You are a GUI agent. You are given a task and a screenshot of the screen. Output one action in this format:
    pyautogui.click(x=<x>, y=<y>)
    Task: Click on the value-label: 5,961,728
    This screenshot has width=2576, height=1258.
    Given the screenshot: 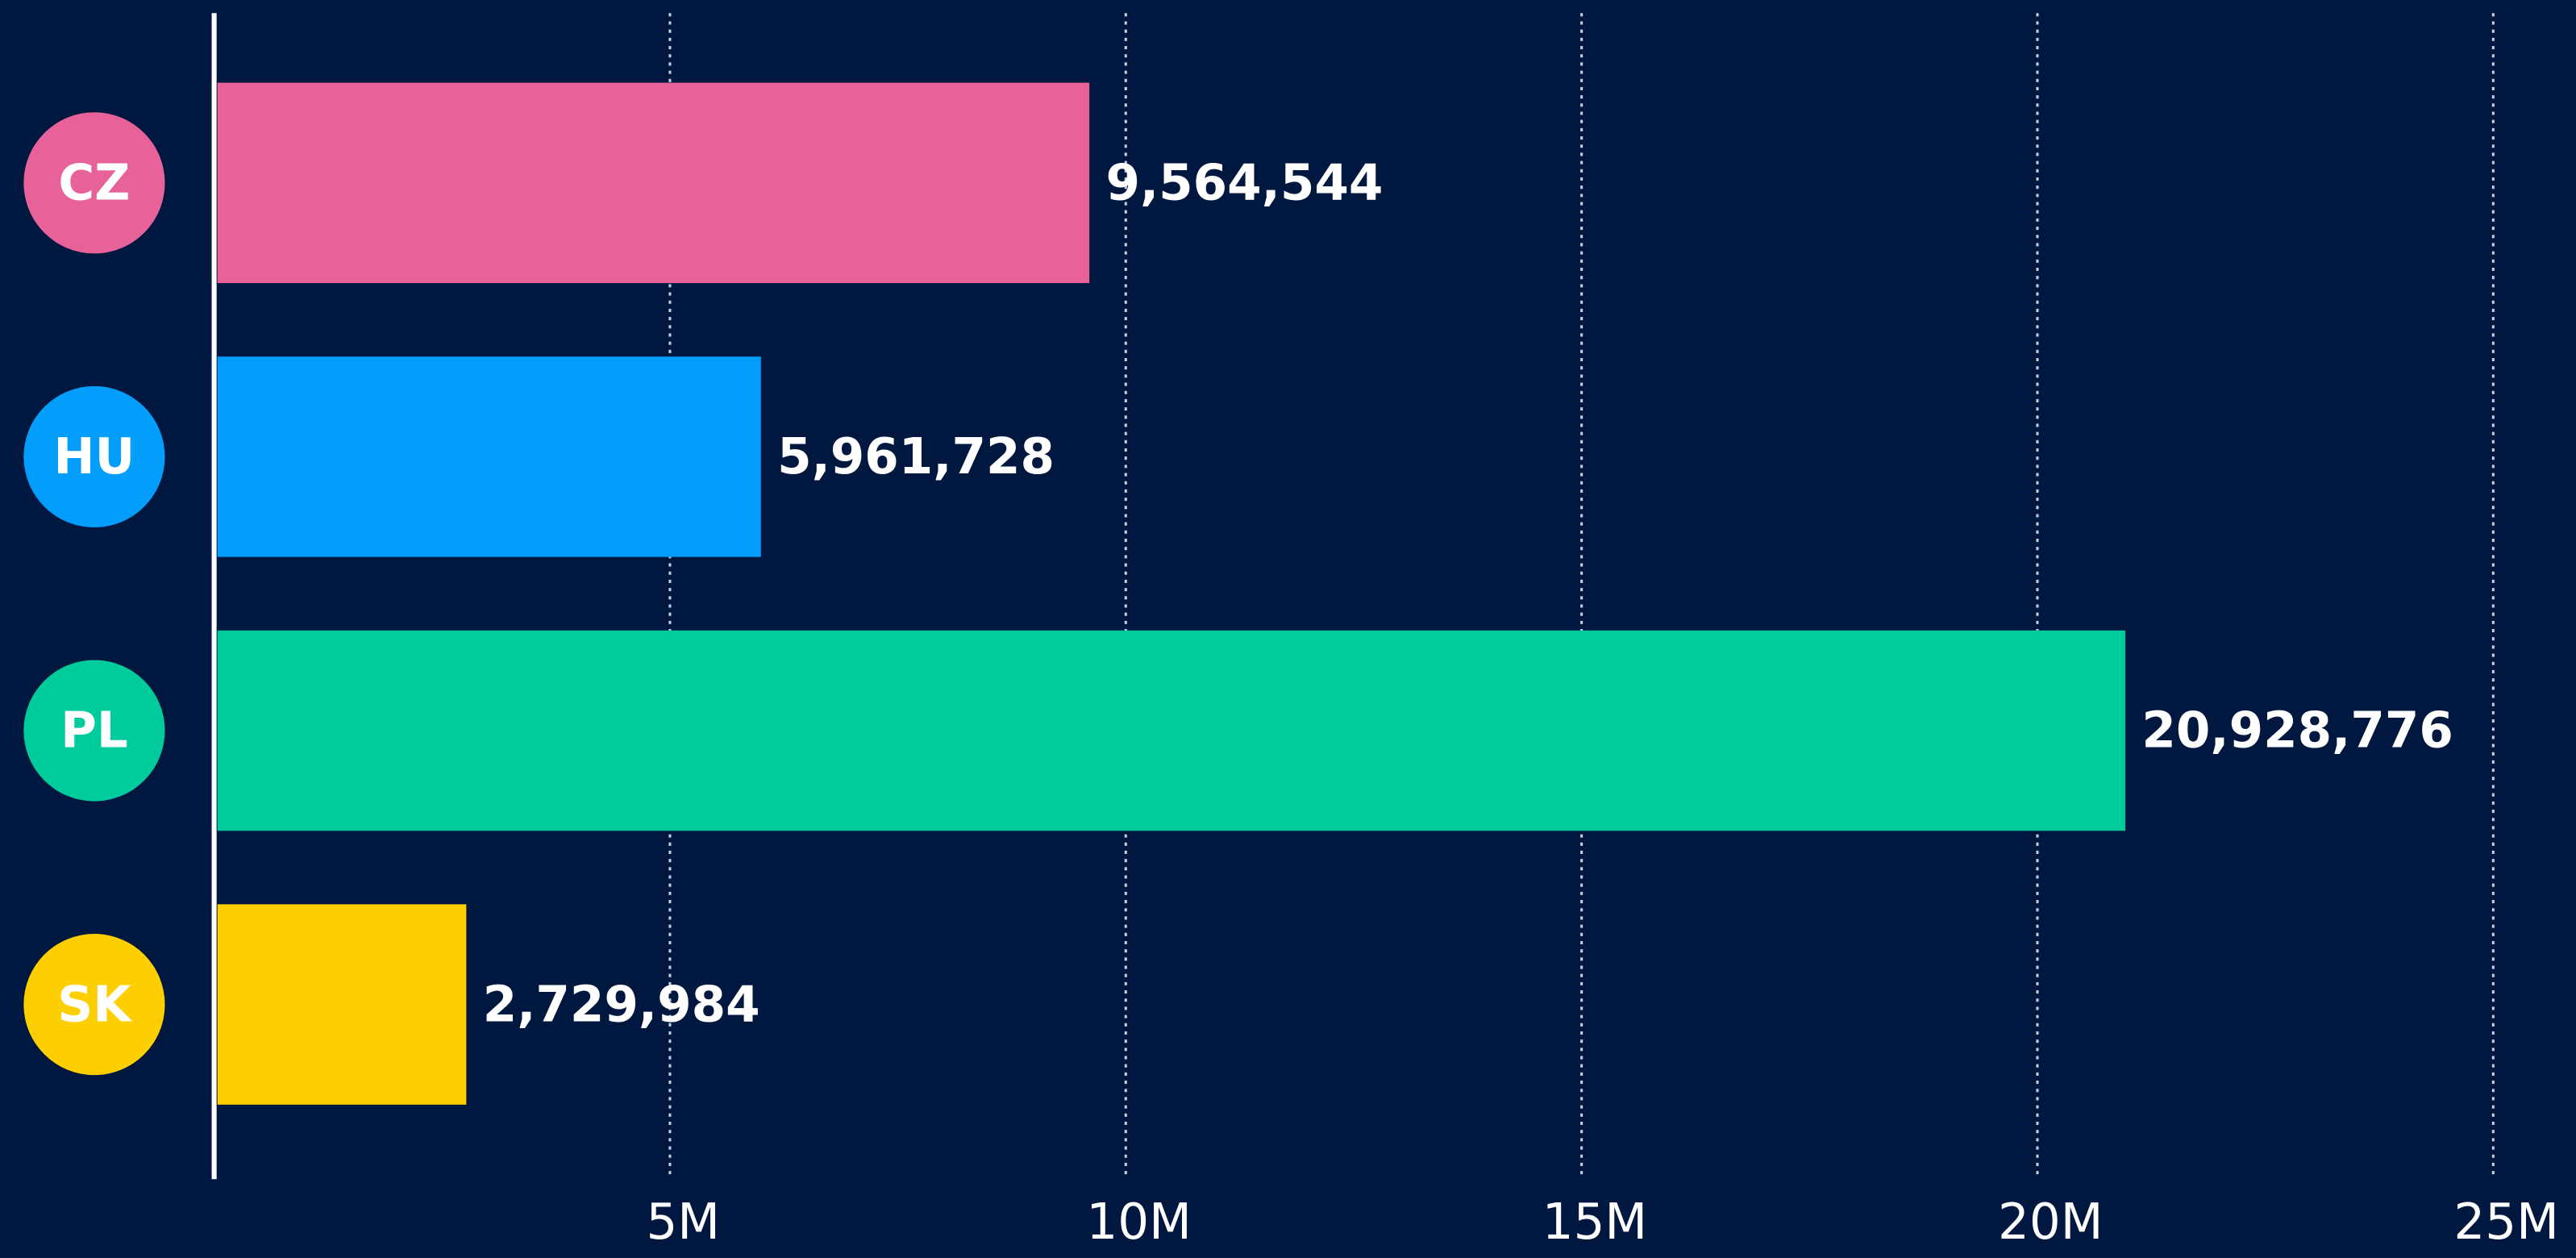 What is the action you would take?
    pyautogui.click(x=916, y=456)
    